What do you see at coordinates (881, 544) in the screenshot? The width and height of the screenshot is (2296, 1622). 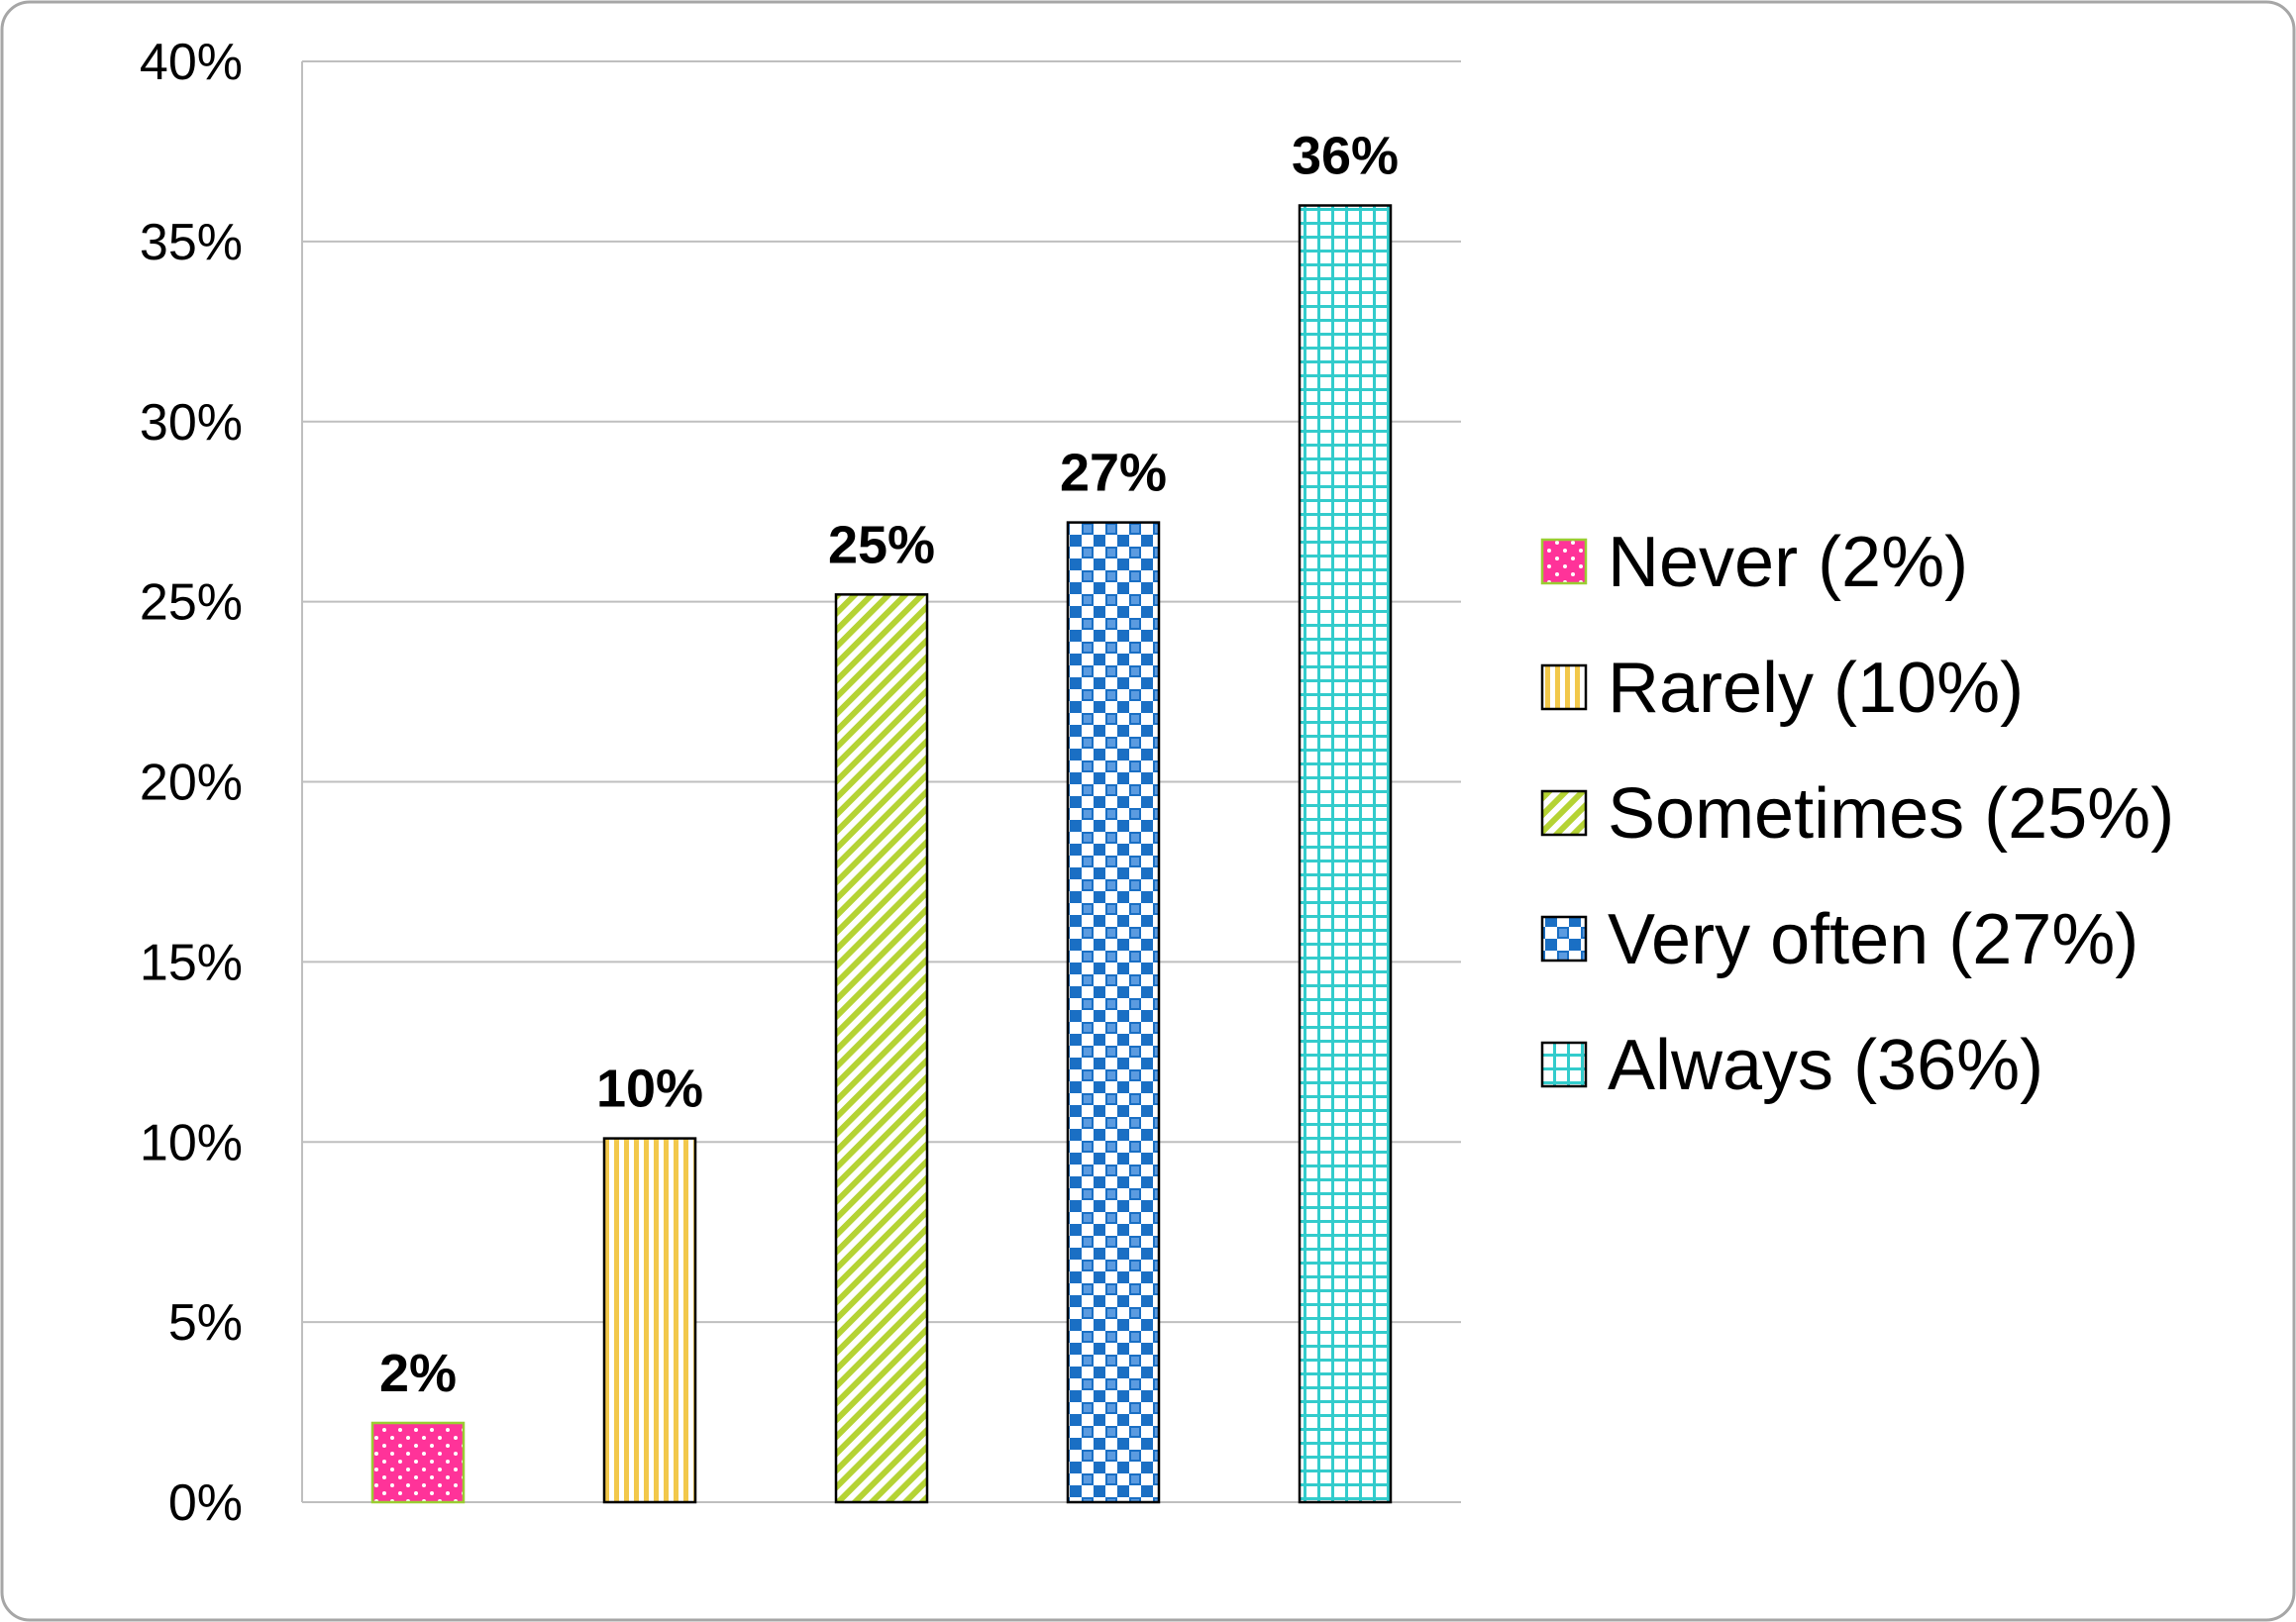 I see `data-label: 25%` at bounding box center [881, 544].